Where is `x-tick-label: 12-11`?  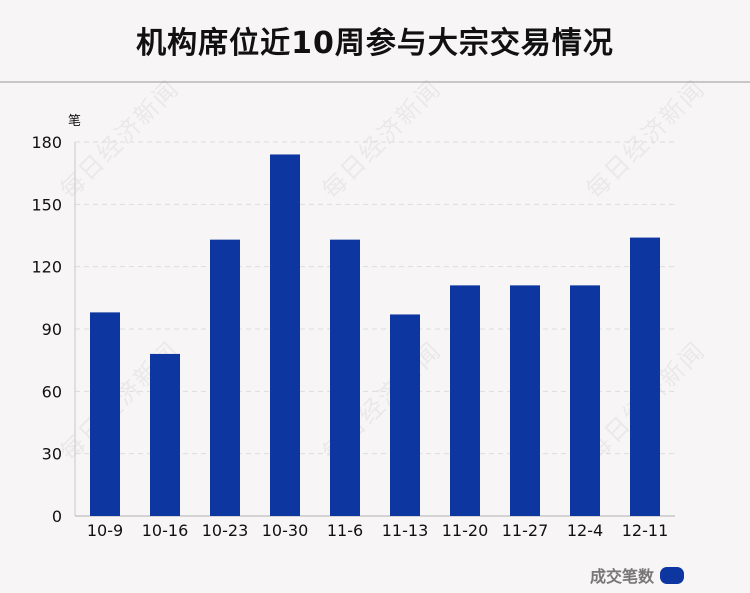
x-tick-label: 12-11 is located at coordinates (645, 530).